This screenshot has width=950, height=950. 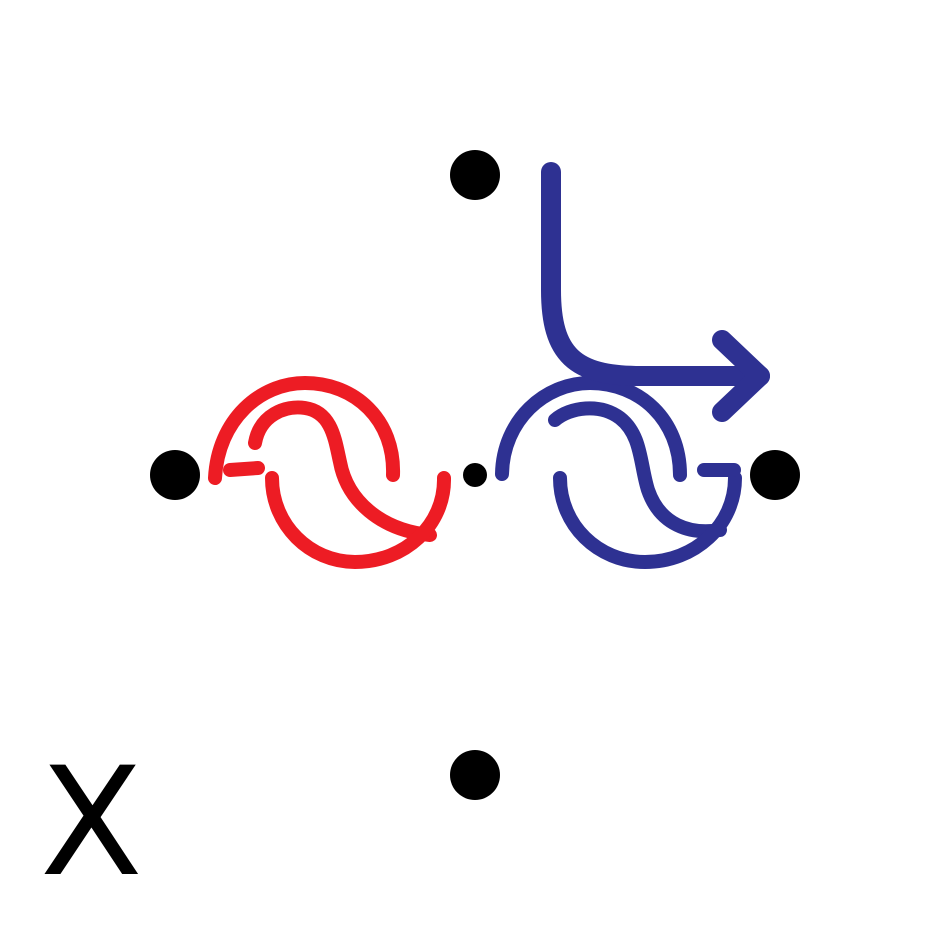 What do you see at coordinates (775, 475) in the screenshot?
I see `dot-right` at bounding box center [775, 475].